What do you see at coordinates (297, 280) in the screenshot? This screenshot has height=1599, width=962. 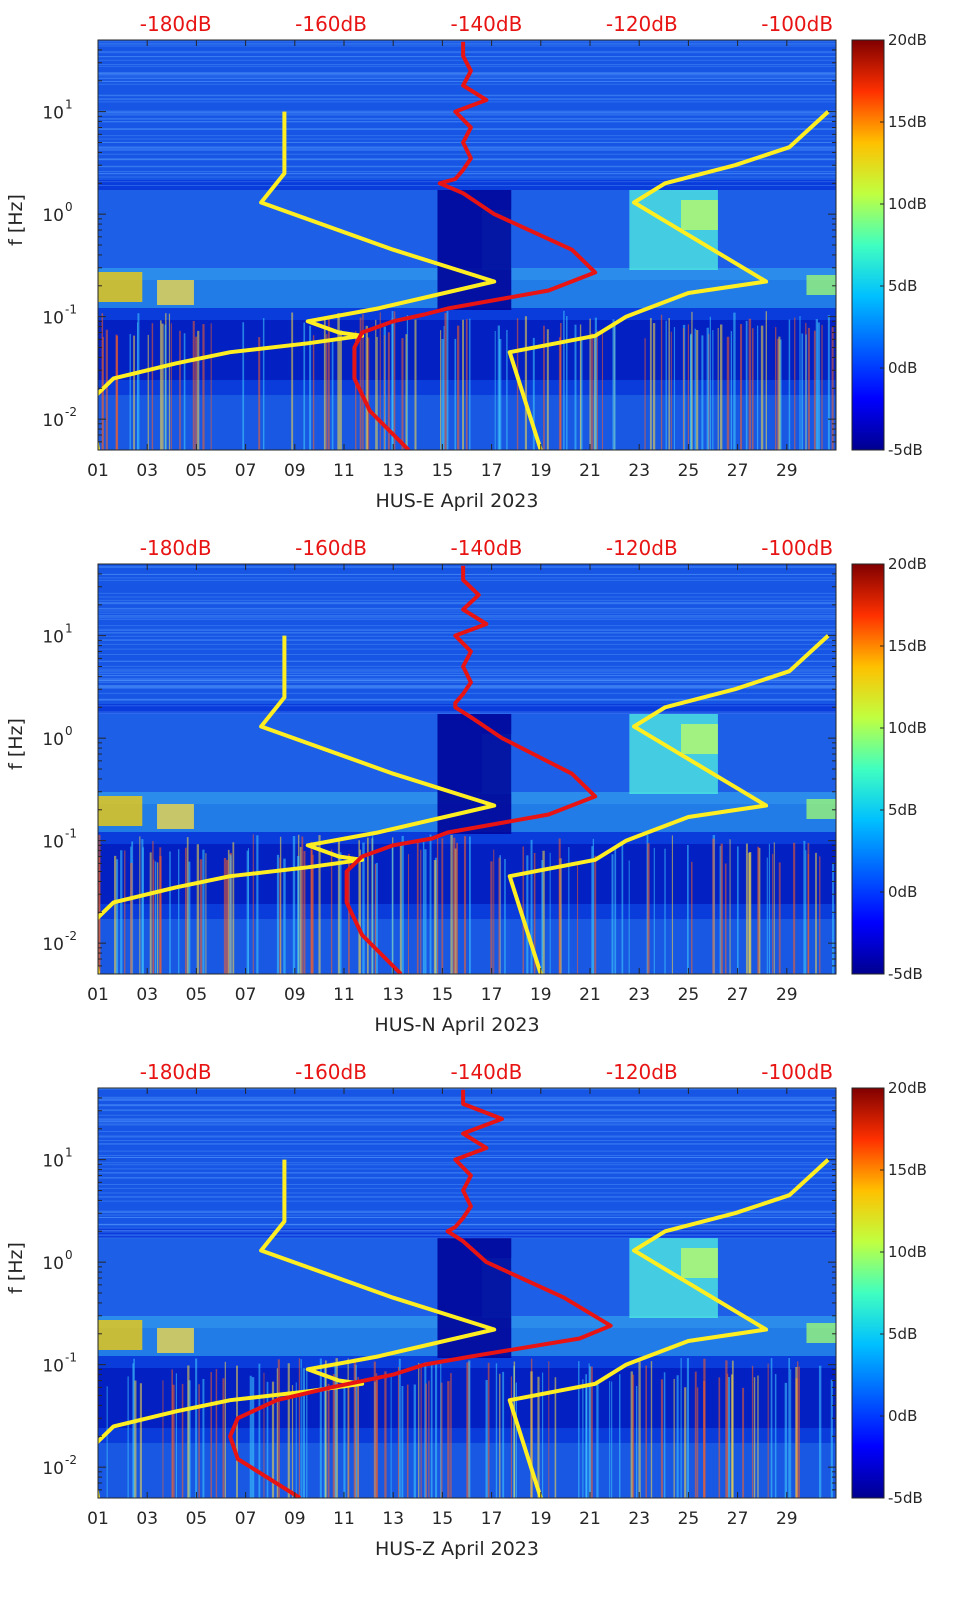 I see `low-noise-model-curve` at bounding box center [297, 280].